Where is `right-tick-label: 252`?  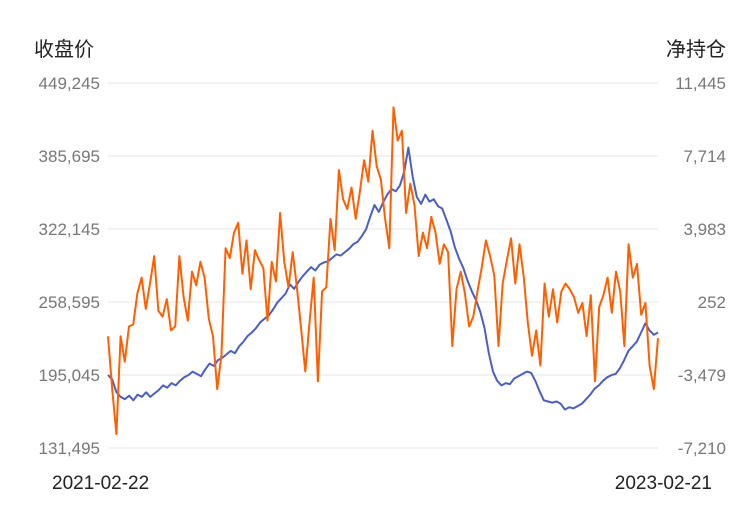 right-tick-label: 252 is located at coordinates (712, 302).